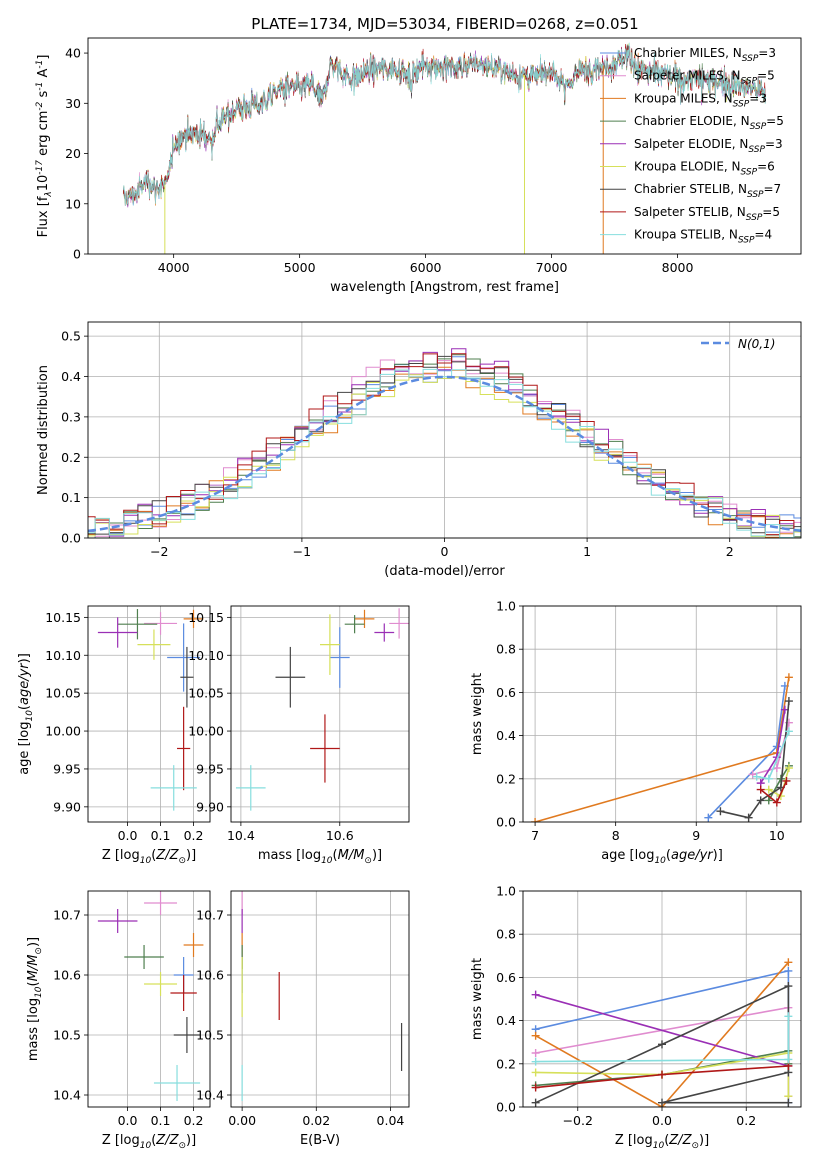 This screenshot has width=819, height=1170. I want to click on plot-area-spectrum, so click(444, 148).